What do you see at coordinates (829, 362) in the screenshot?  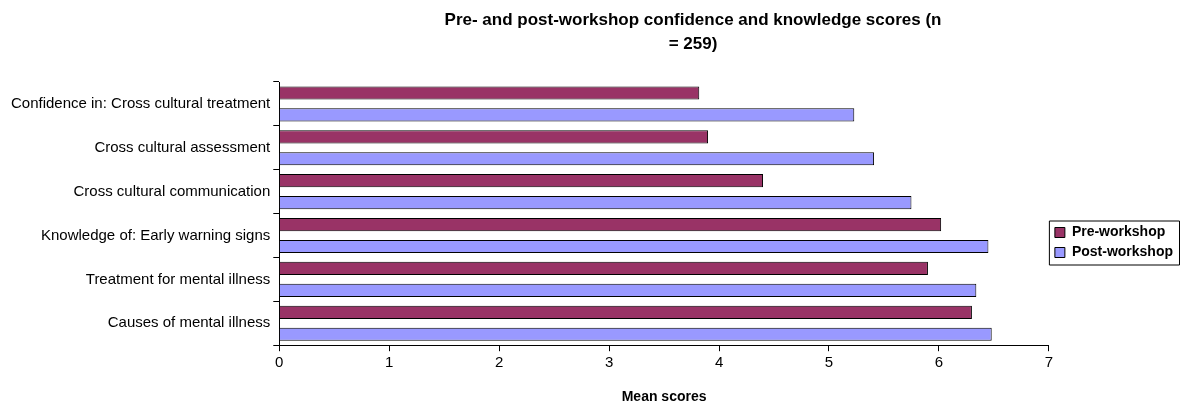 I see `x-tick-label: 5` at bounding box center [829, 362].